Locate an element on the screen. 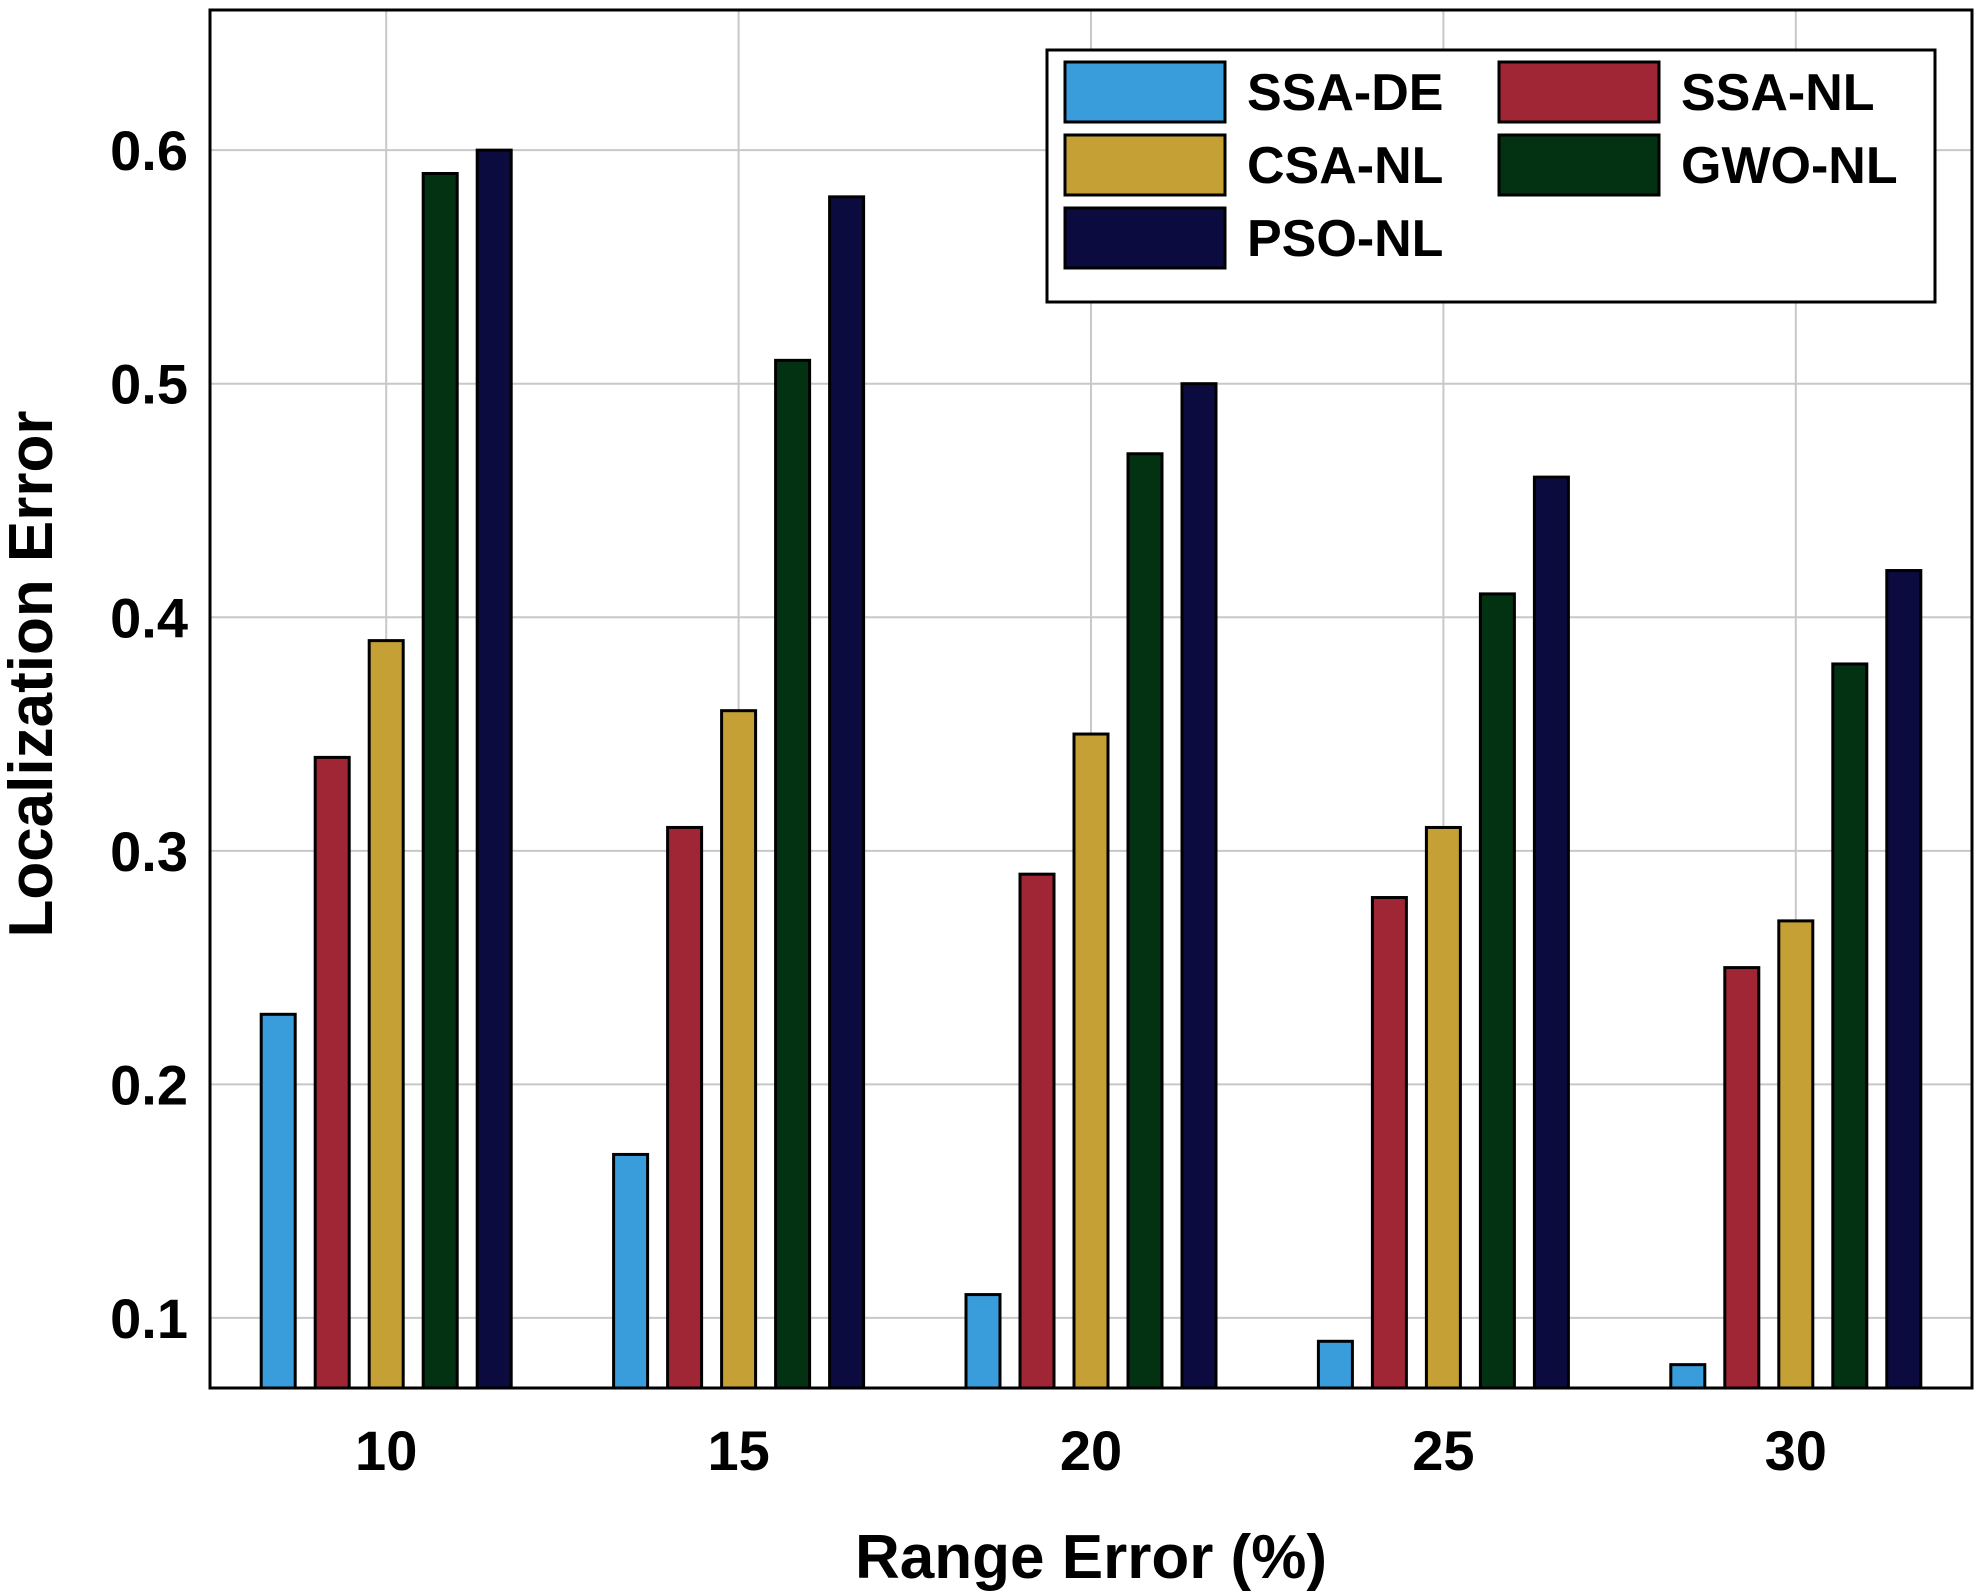 This screenshot has height=1596, width=1980. y-tick-label-0.3: 0.3 is located at coordinates (149, 851).